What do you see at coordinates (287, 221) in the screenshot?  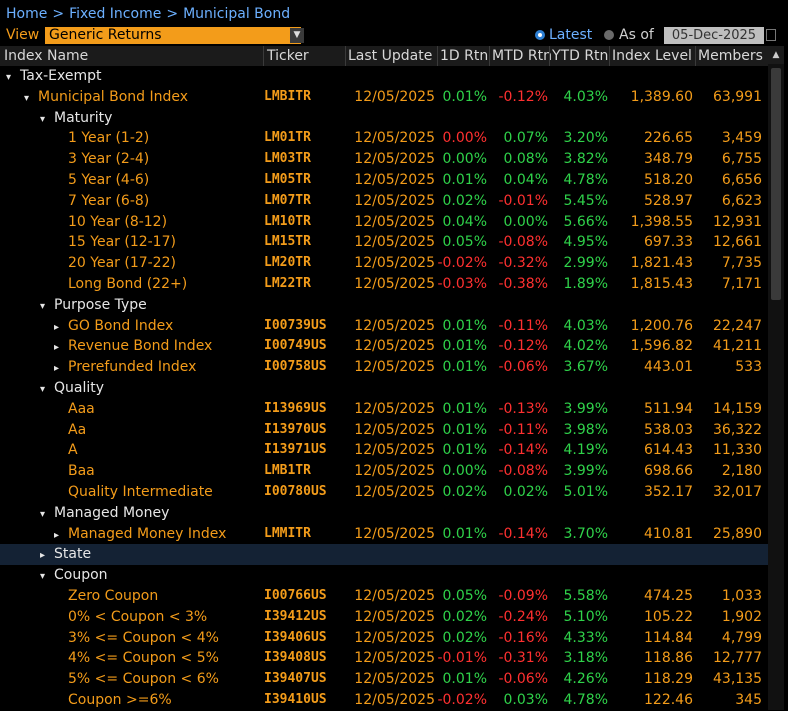 I see `ticker-cell: LM10TR` at bounding box center [287, 221].